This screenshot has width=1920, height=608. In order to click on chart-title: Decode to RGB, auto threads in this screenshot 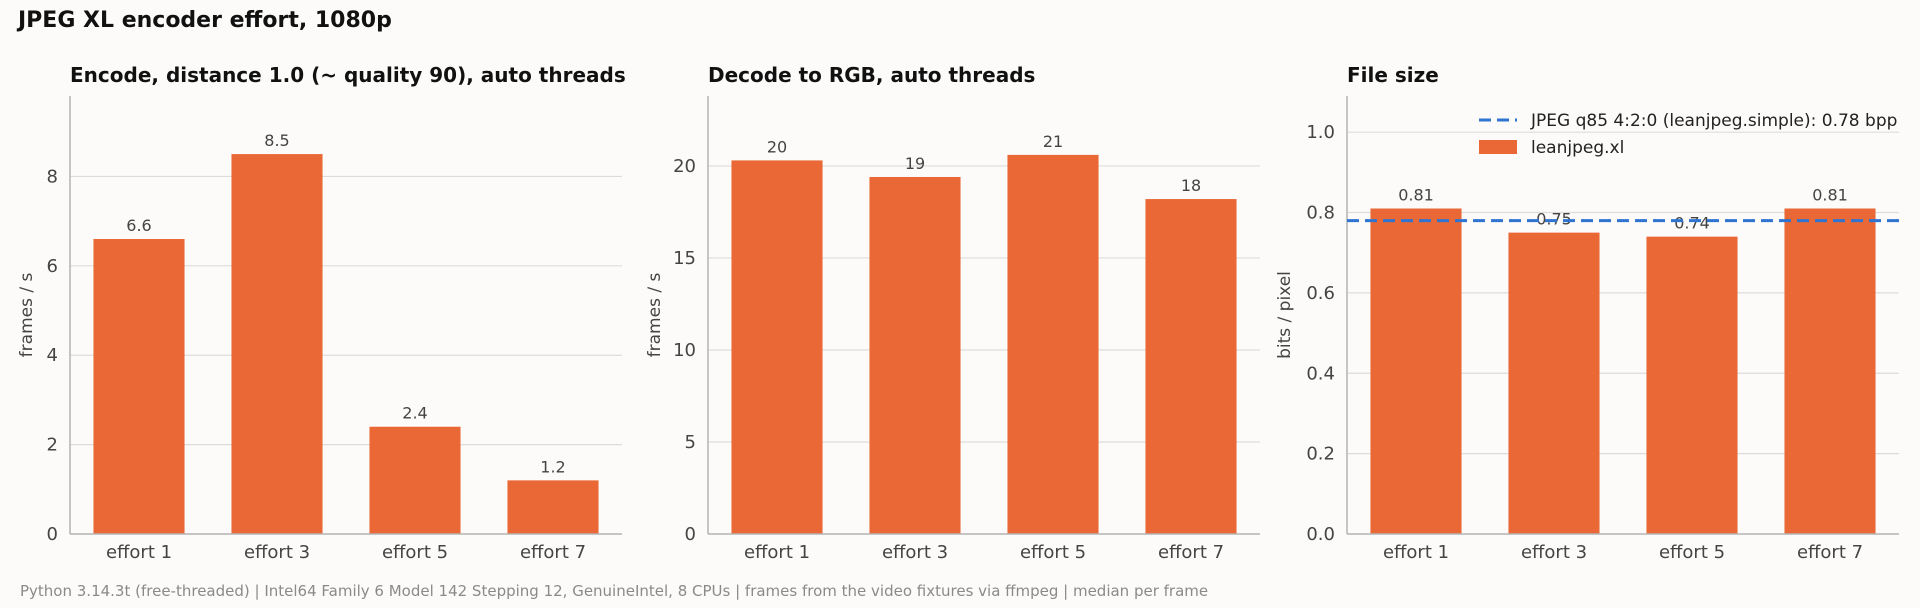, I will do `click(871, 75)`.